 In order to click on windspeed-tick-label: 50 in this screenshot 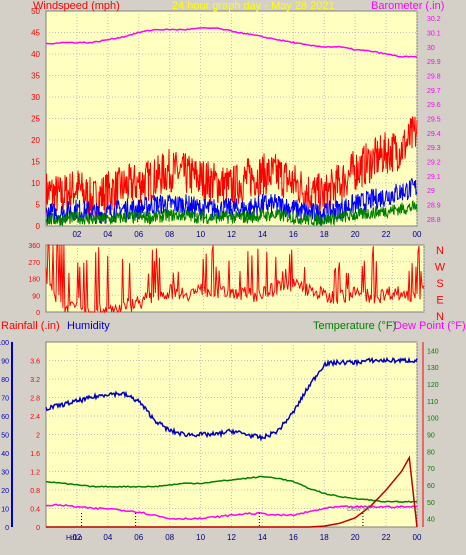, I will do `click(35, 11)`.